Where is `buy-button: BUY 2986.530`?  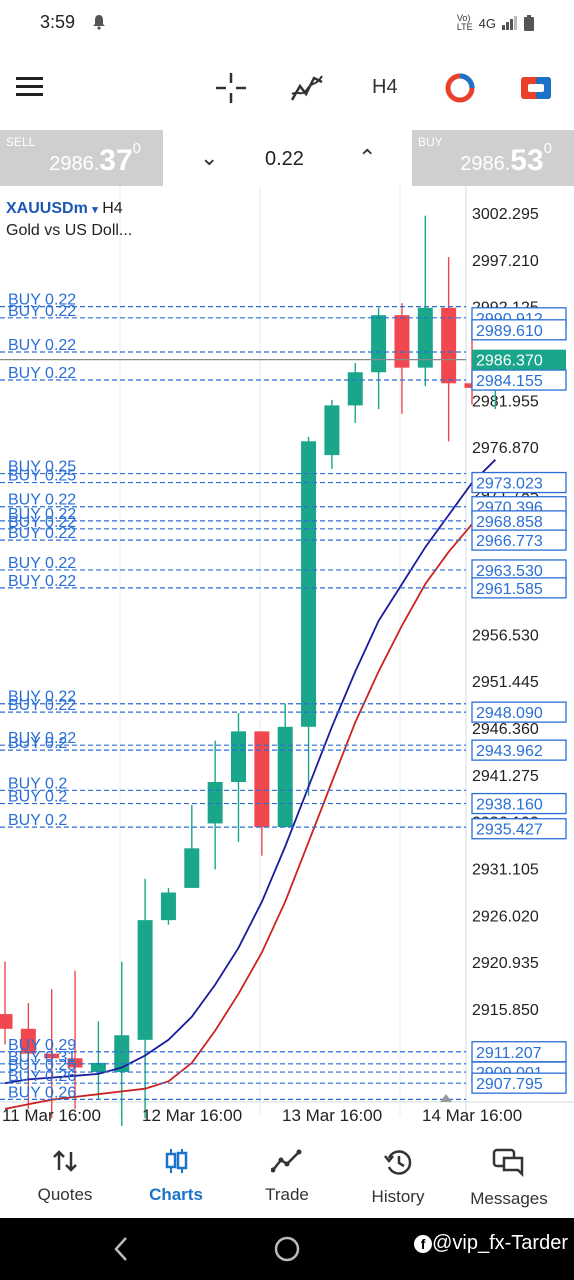
buy-button: BUY 2986.530 is located at coordinates (493, 158).